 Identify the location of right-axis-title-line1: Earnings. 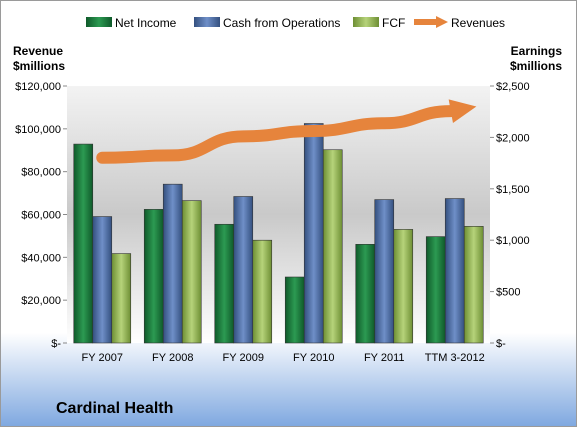
(537, 51).